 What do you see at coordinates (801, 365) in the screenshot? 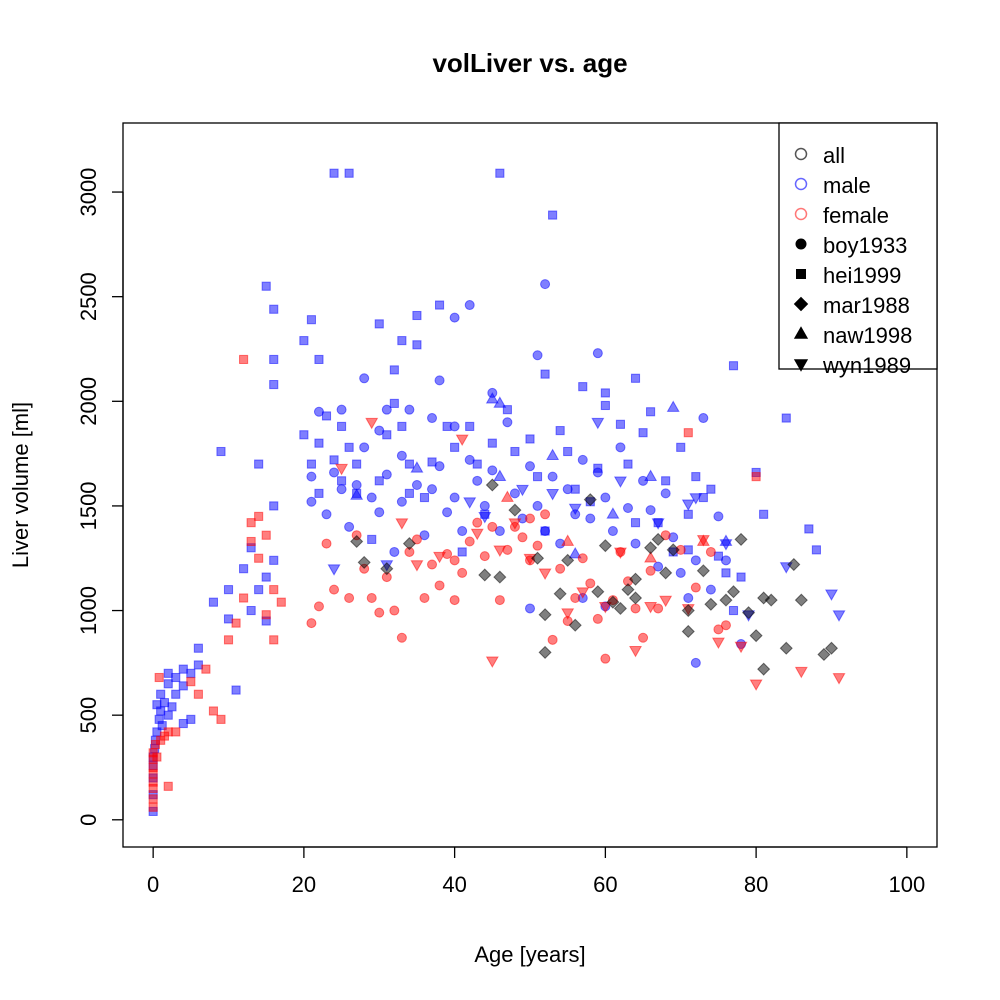
I see `legend-marker-wyn1989` at bounding box center [801, 365].